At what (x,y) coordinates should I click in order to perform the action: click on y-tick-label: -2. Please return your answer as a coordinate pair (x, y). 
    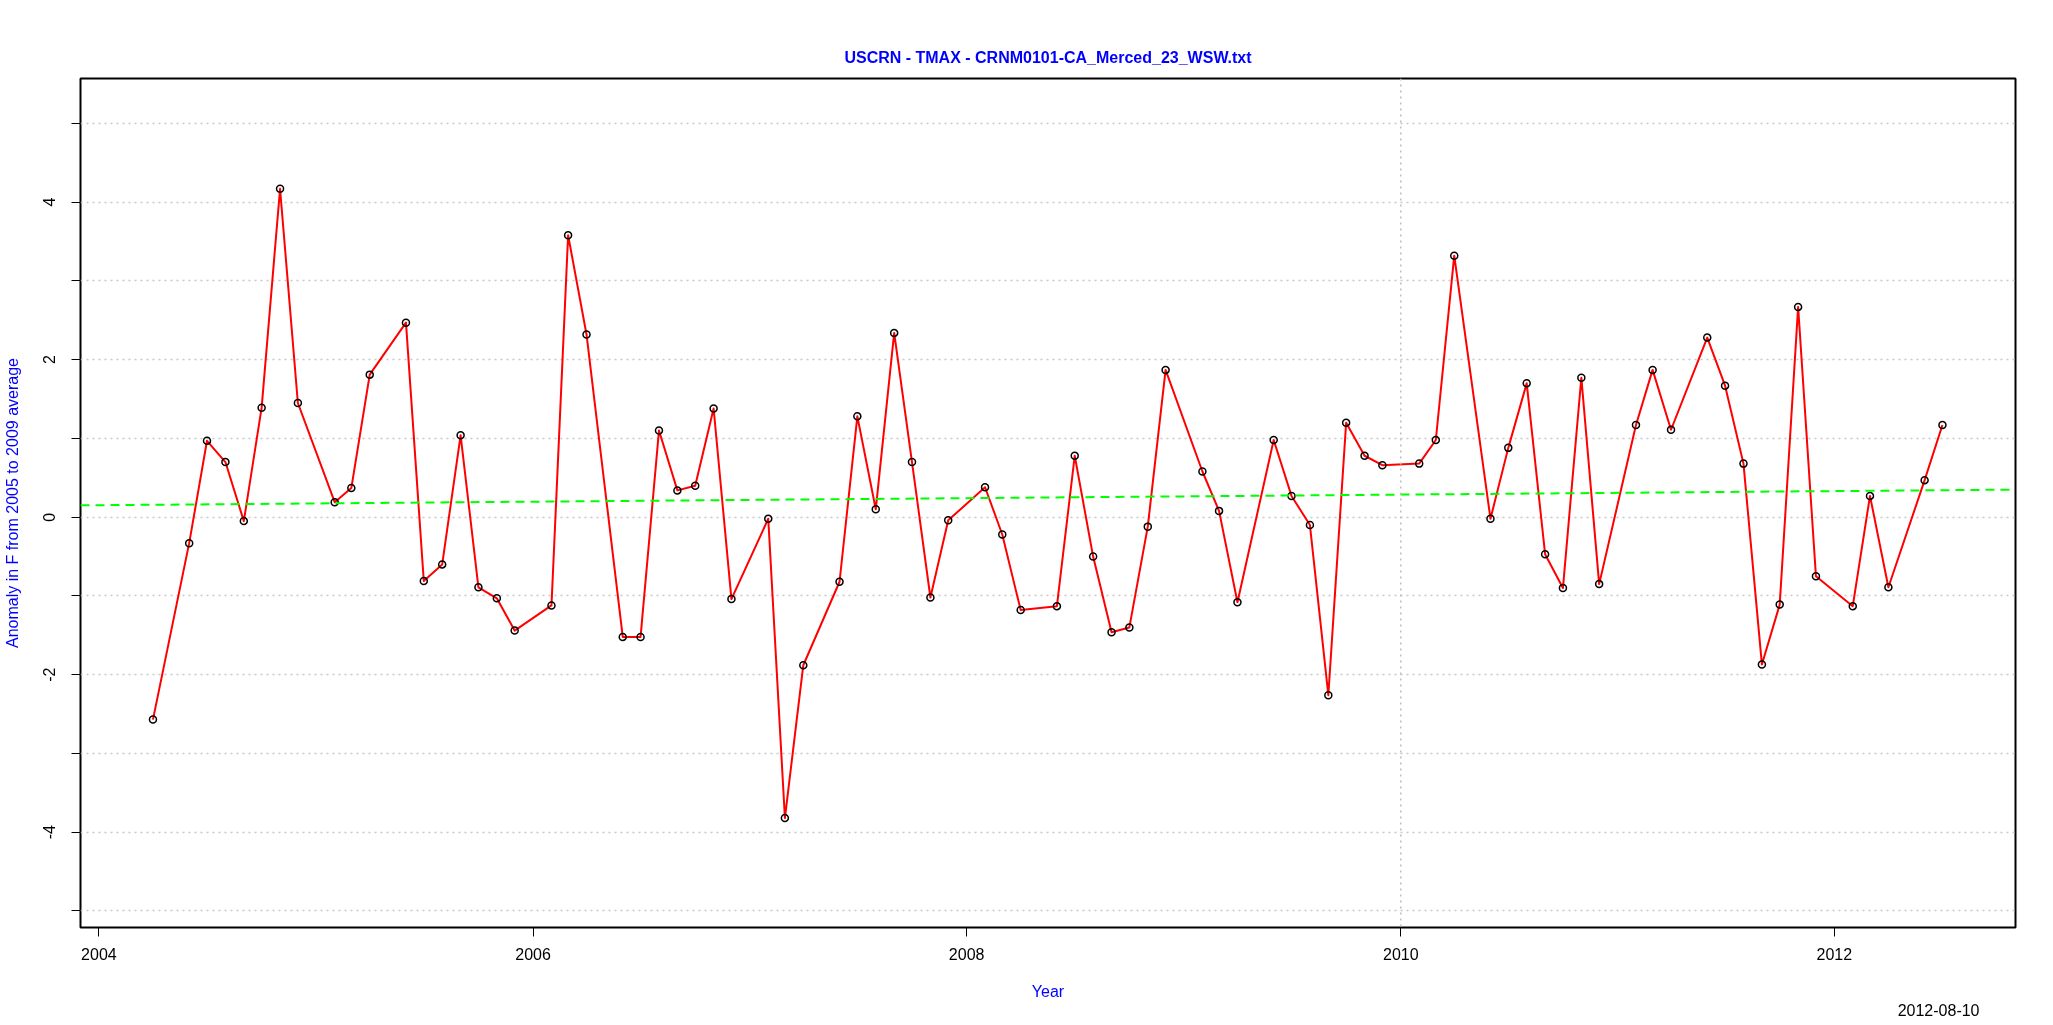
    Looking at the image, I should click on (50, 674).